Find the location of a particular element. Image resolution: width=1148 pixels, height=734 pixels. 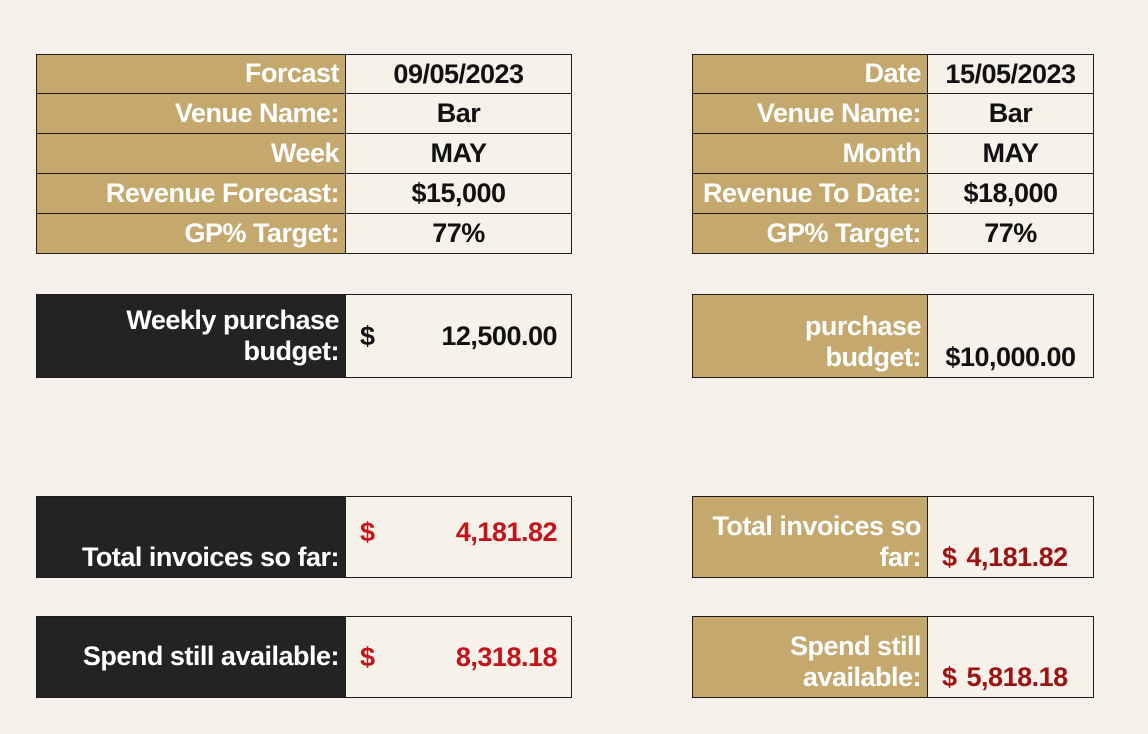

revenue-forecast-cell: $15,000 is located at coordinates (459, 194).